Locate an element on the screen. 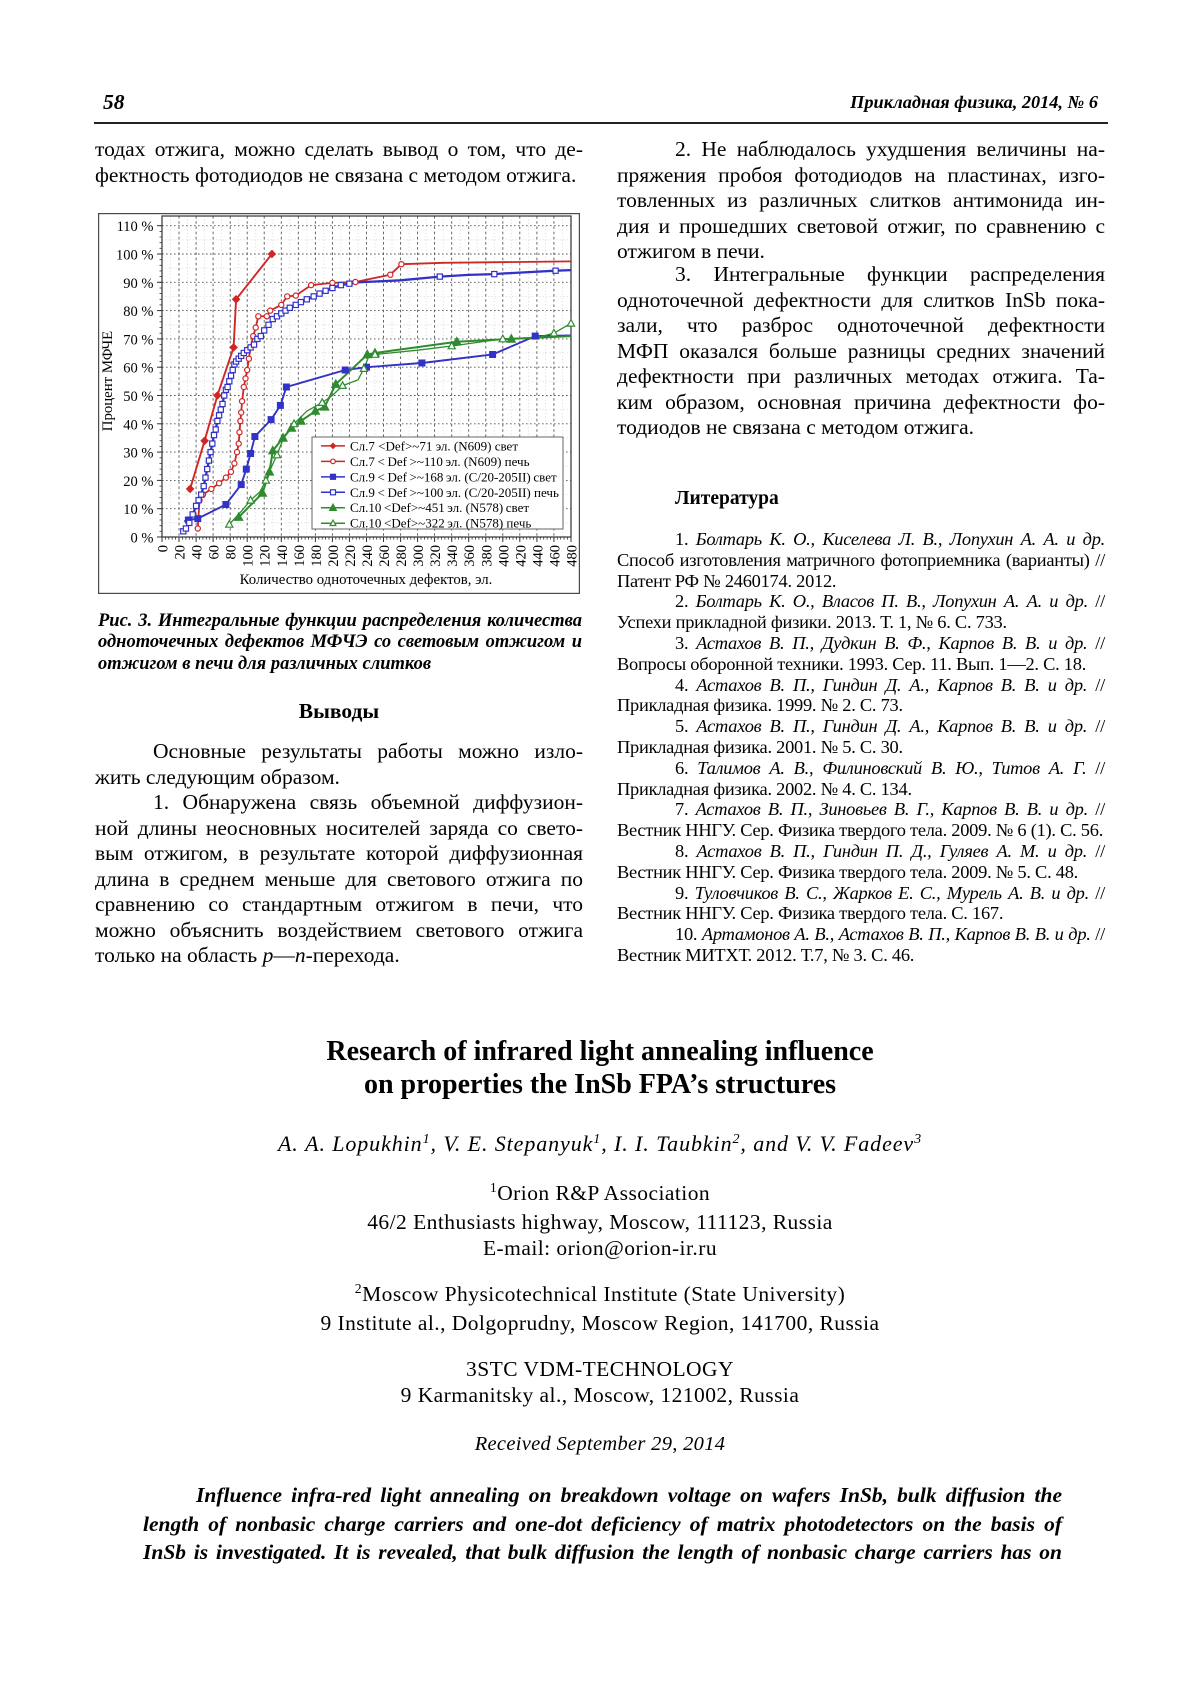  svg-text: 420 is located at coordinates (521, 556).